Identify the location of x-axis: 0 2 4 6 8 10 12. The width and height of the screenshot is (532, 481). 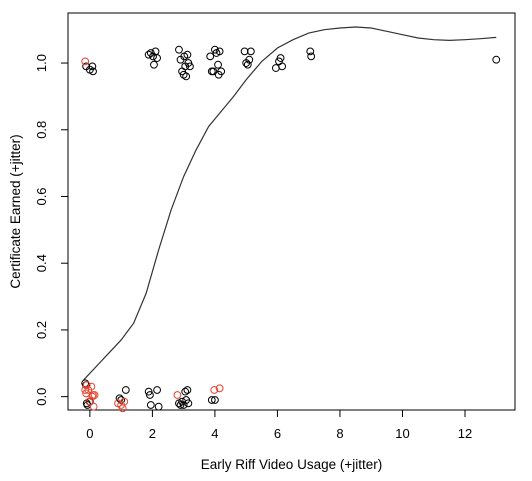
(279, 425).